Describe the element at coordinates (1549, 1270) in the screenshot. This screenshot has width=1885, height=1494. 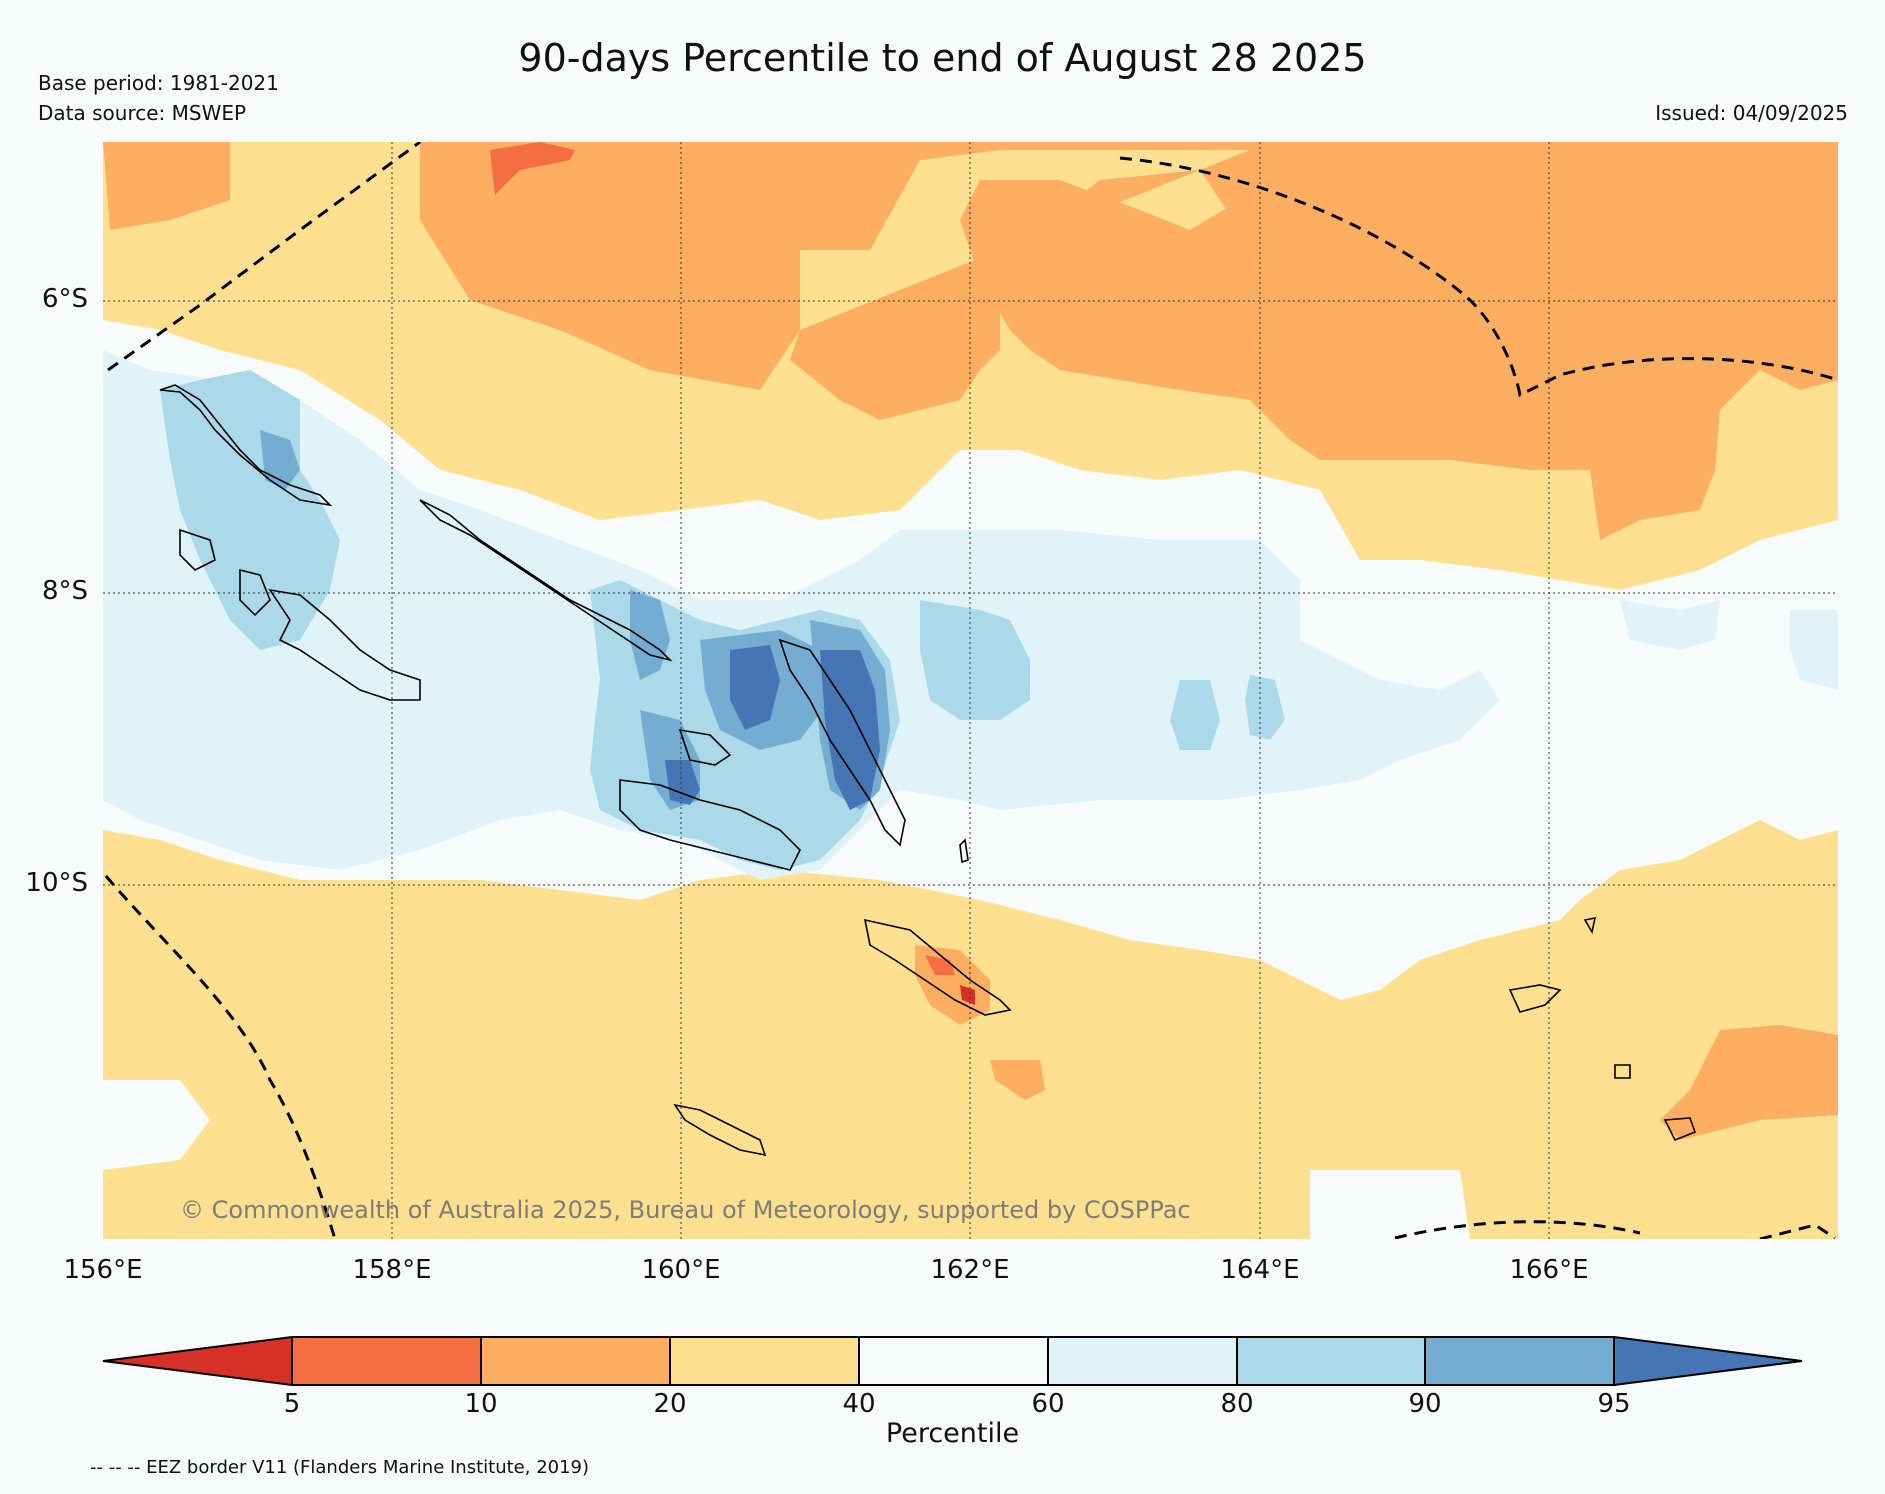
I see `lon-label-166e: 166°E` at that location.